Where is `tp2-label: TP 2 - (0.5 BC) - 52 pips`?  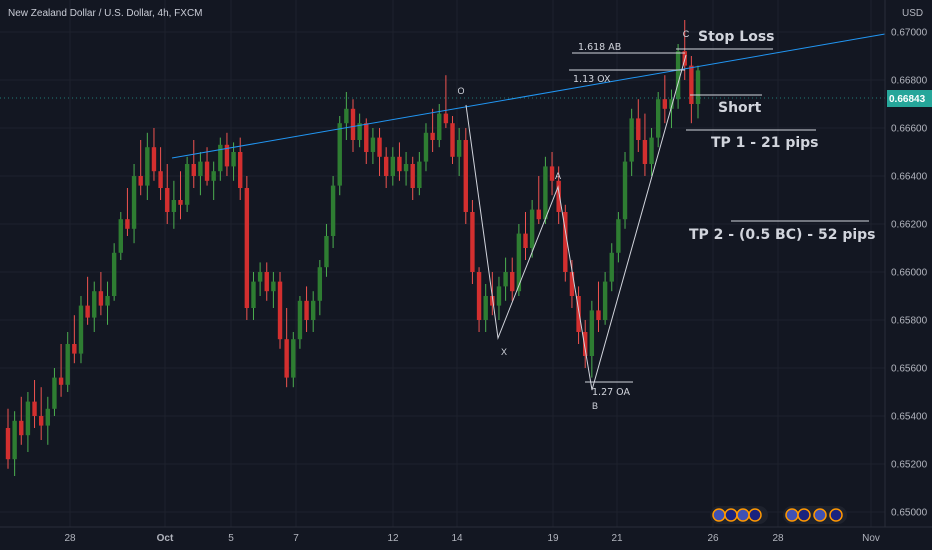
tp2-label: TP 2 - (0.5 BC) - 52 pips is located at coordinates (782, 235).